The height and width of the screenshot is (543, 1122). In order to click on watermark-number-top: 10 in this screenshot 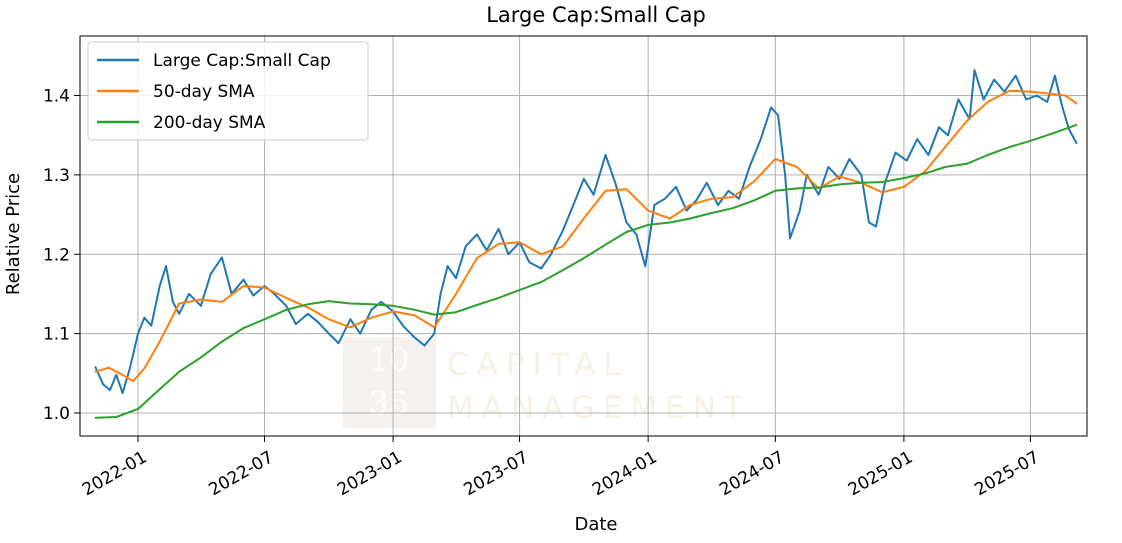, I will do `click(389, 360)`.